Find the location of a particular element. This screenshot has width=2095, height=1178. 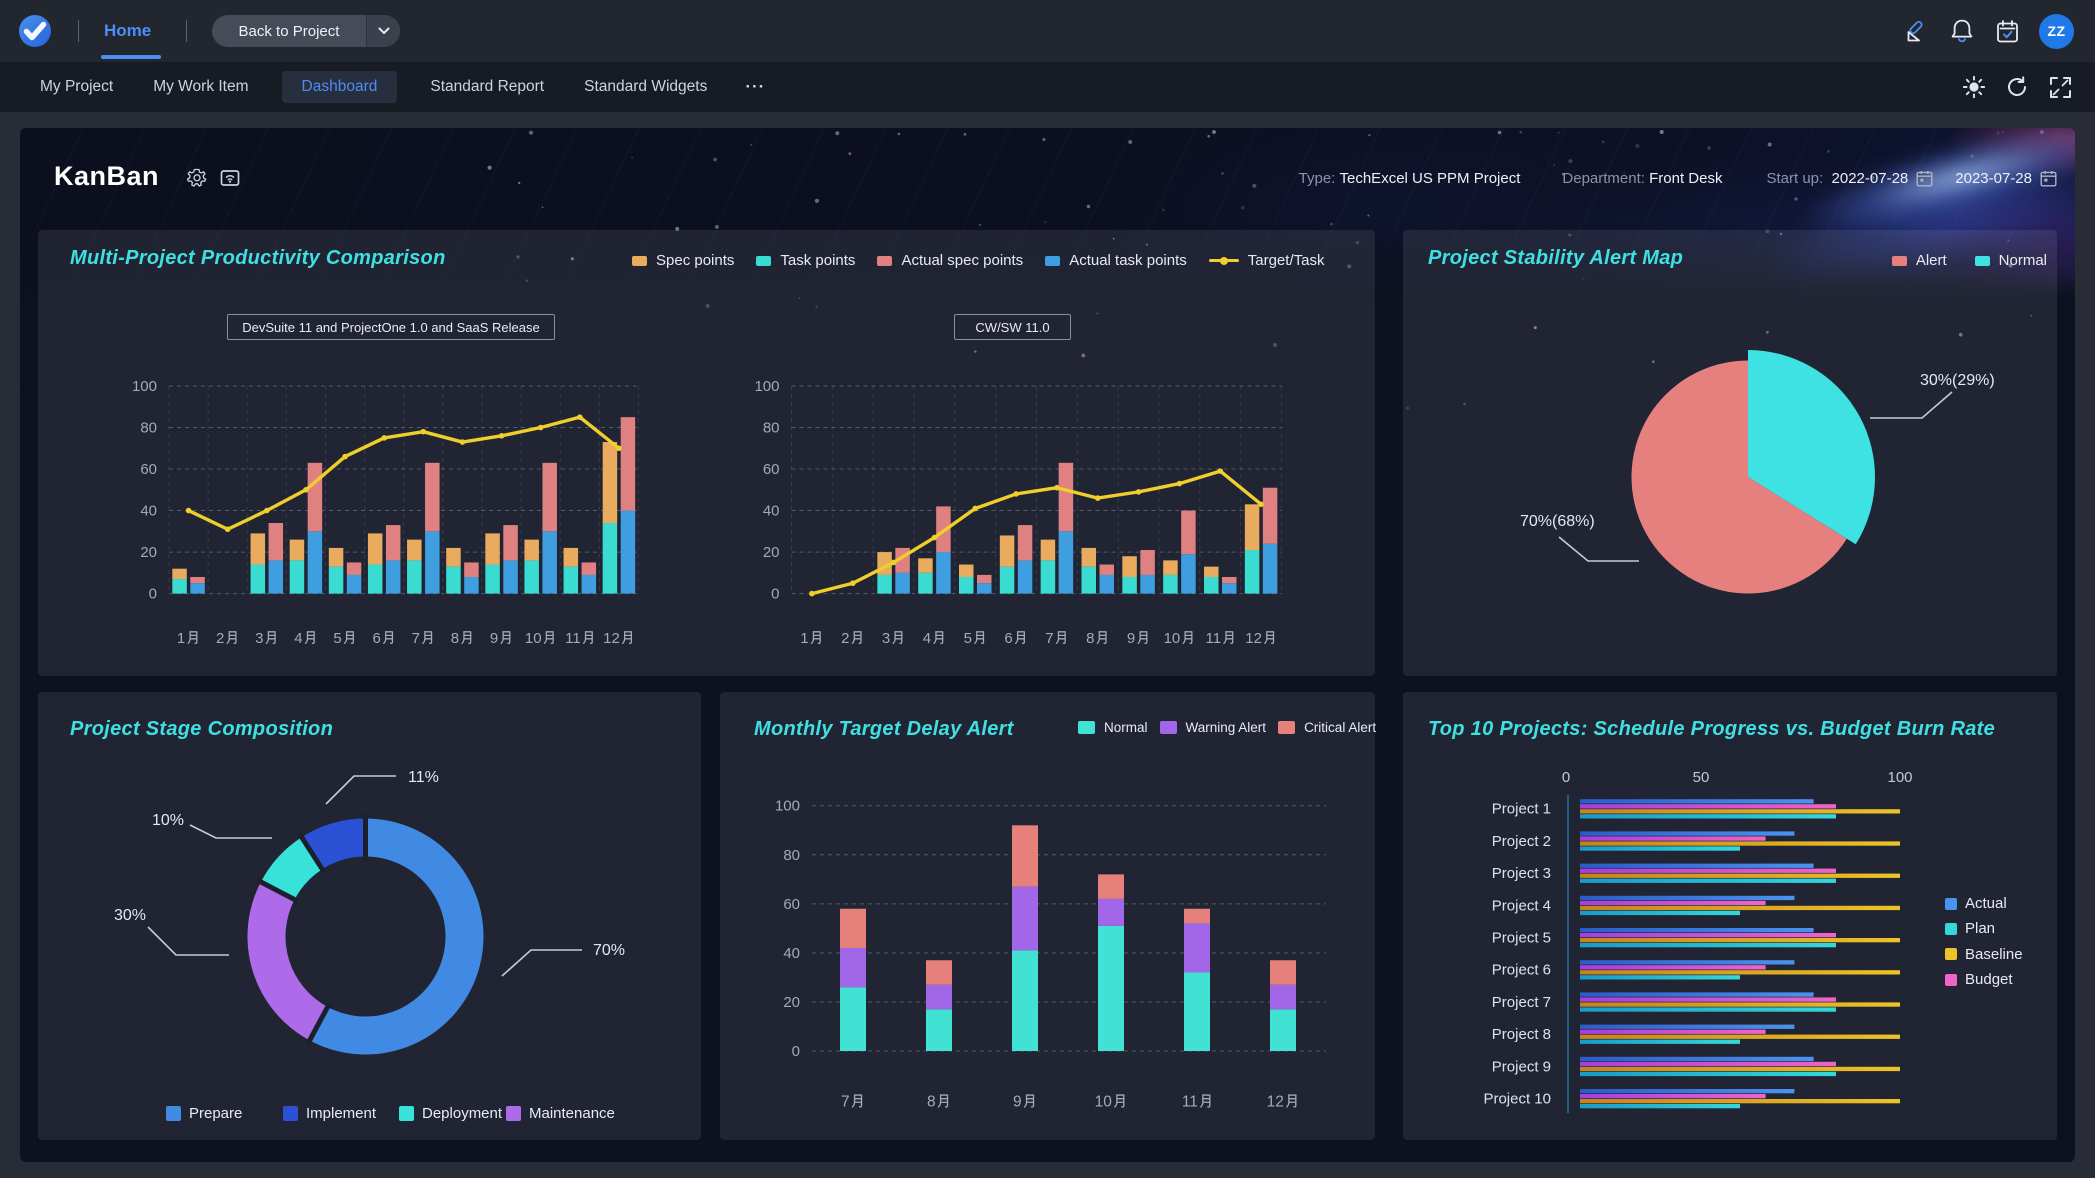

gear-icon is located at coordinates (196, 178).